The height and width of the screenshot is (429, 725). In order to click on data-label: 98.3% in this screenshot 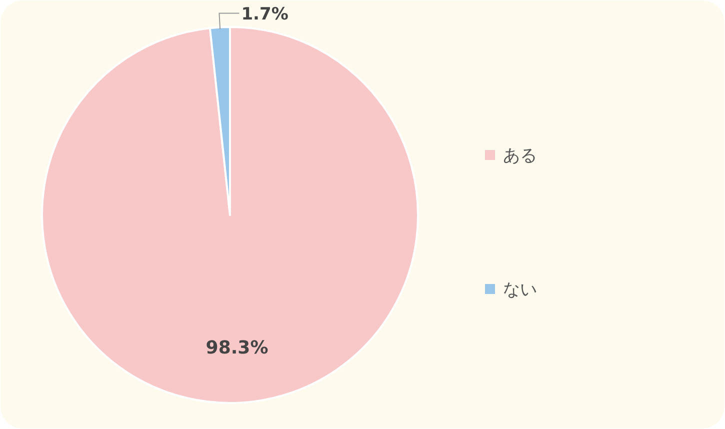, I will do `click(237, 347)`.